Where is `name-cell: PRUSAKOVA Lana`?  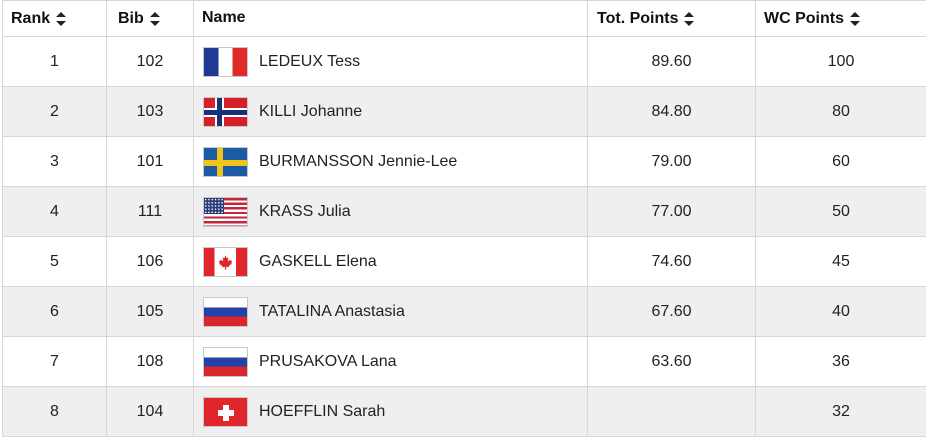 name-cell: PRUSAKOVA Lana is located at coordinates (391, 362).